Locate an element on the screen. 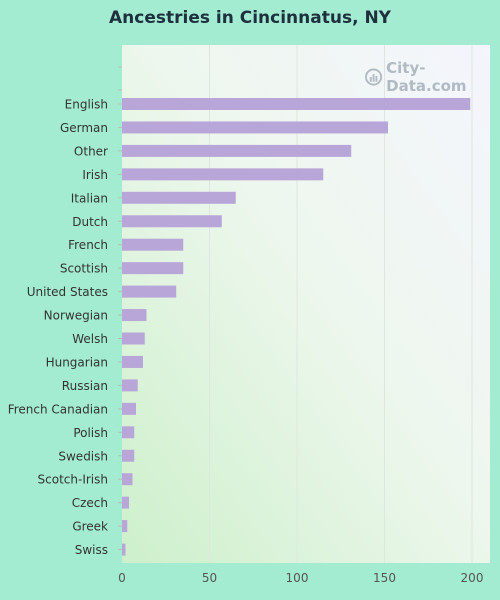 The image size is (500, 600). category-label: German is located at coordinates (84, 128).